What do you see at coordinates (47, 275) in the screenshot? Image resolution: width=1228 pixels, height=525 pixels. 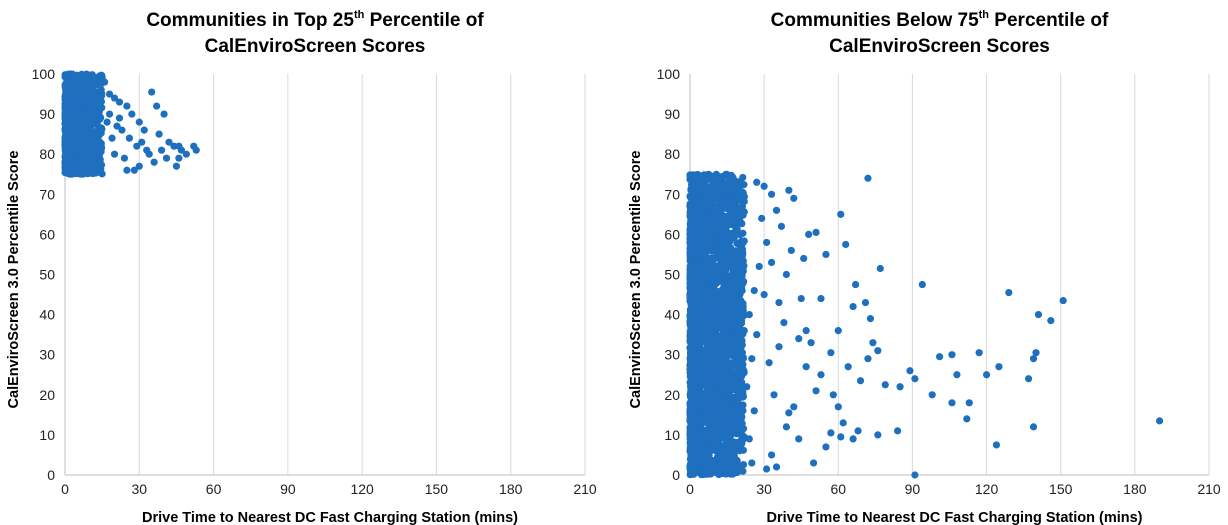 I see `y-tick-label: 50` at bounding box center [47, 275].